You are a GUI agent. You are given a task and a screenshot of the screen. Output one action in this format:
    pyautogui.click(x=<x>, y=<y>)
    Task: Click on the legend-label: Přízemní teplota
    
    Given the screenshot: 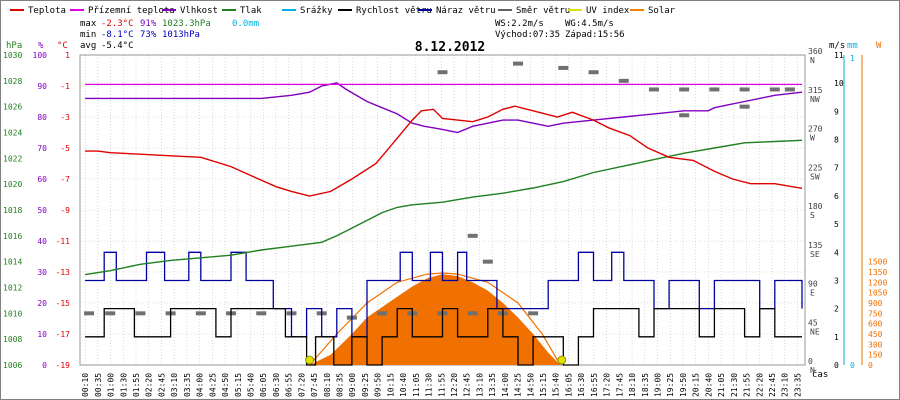 What is the action you would take?
    pyautogui.click(x=131, y=11)
    